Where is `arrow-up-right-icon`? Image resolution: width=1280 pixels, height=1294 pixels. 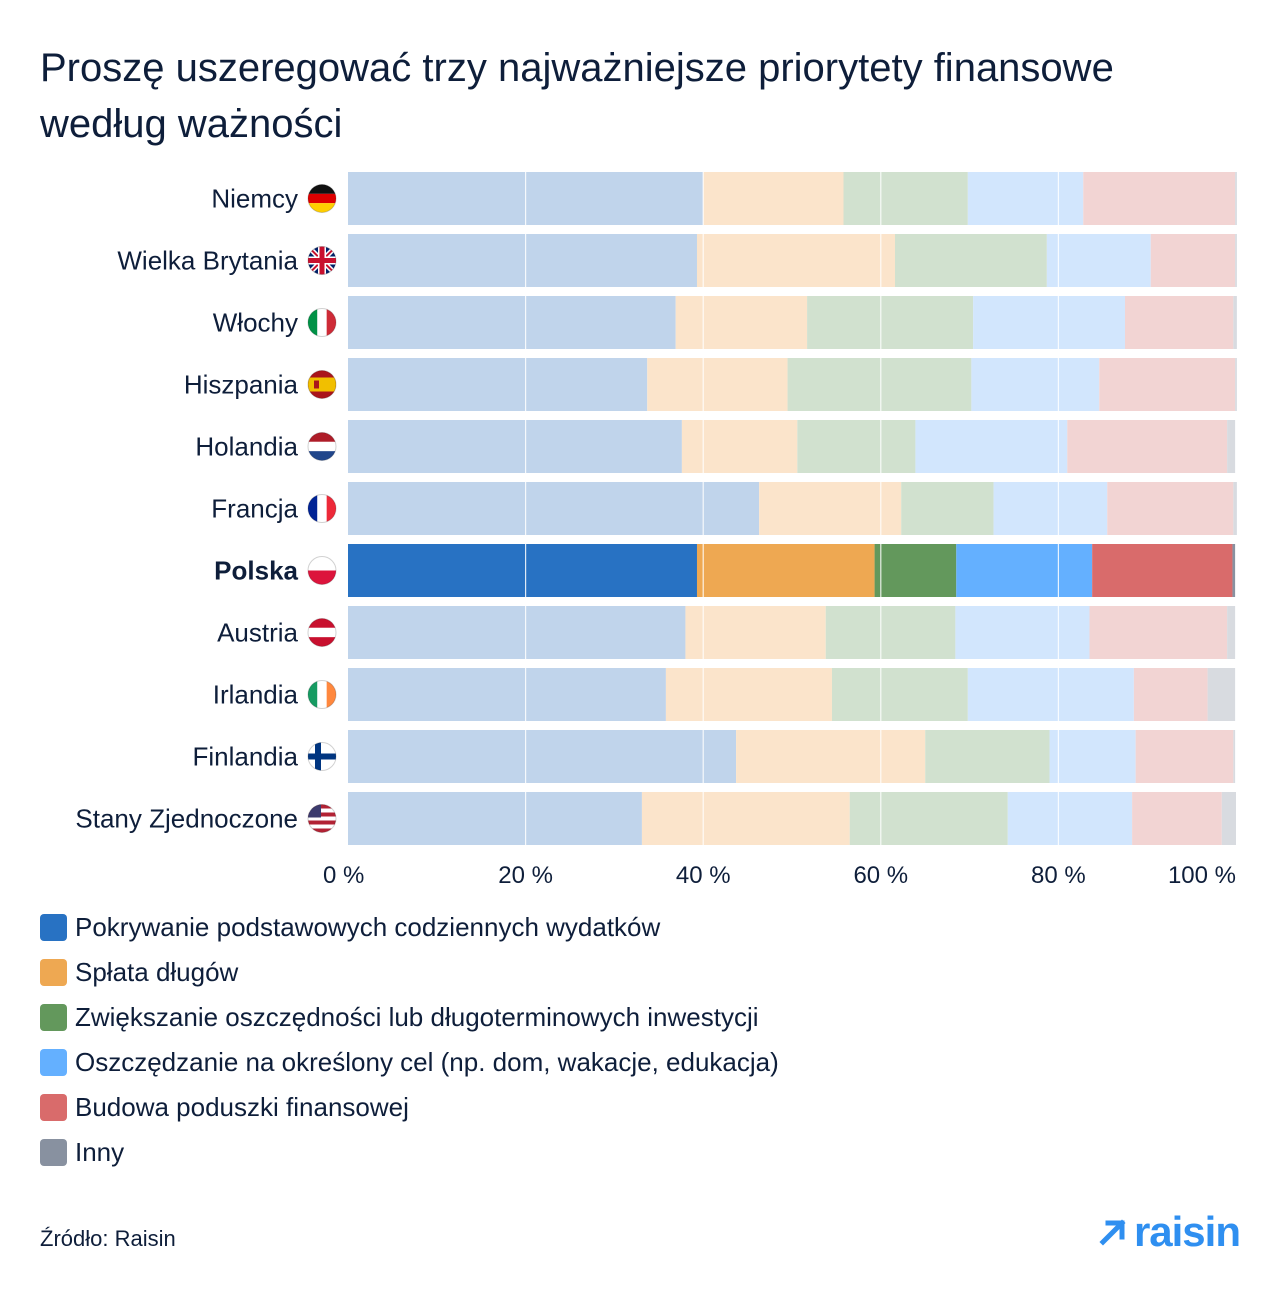
arrow-up-right-icon is located at coordinates (1112, 1232).